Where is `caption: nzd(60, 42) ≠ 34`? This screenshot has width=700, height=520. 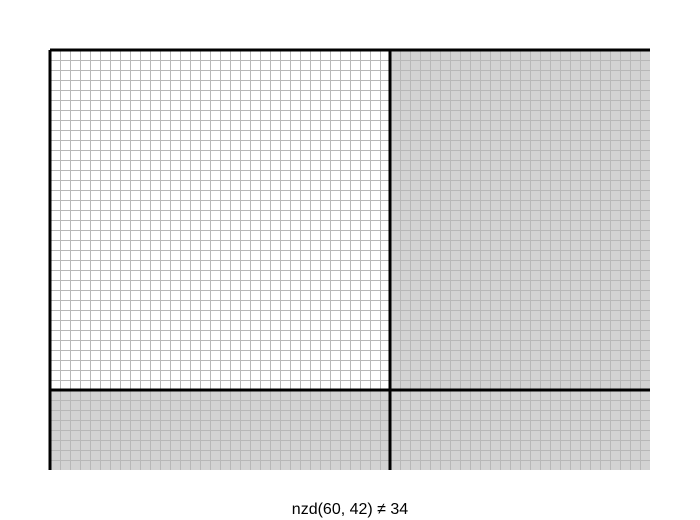
caption: nzd(60, 42) ≠ 34 is located at coordinates (350, 509).